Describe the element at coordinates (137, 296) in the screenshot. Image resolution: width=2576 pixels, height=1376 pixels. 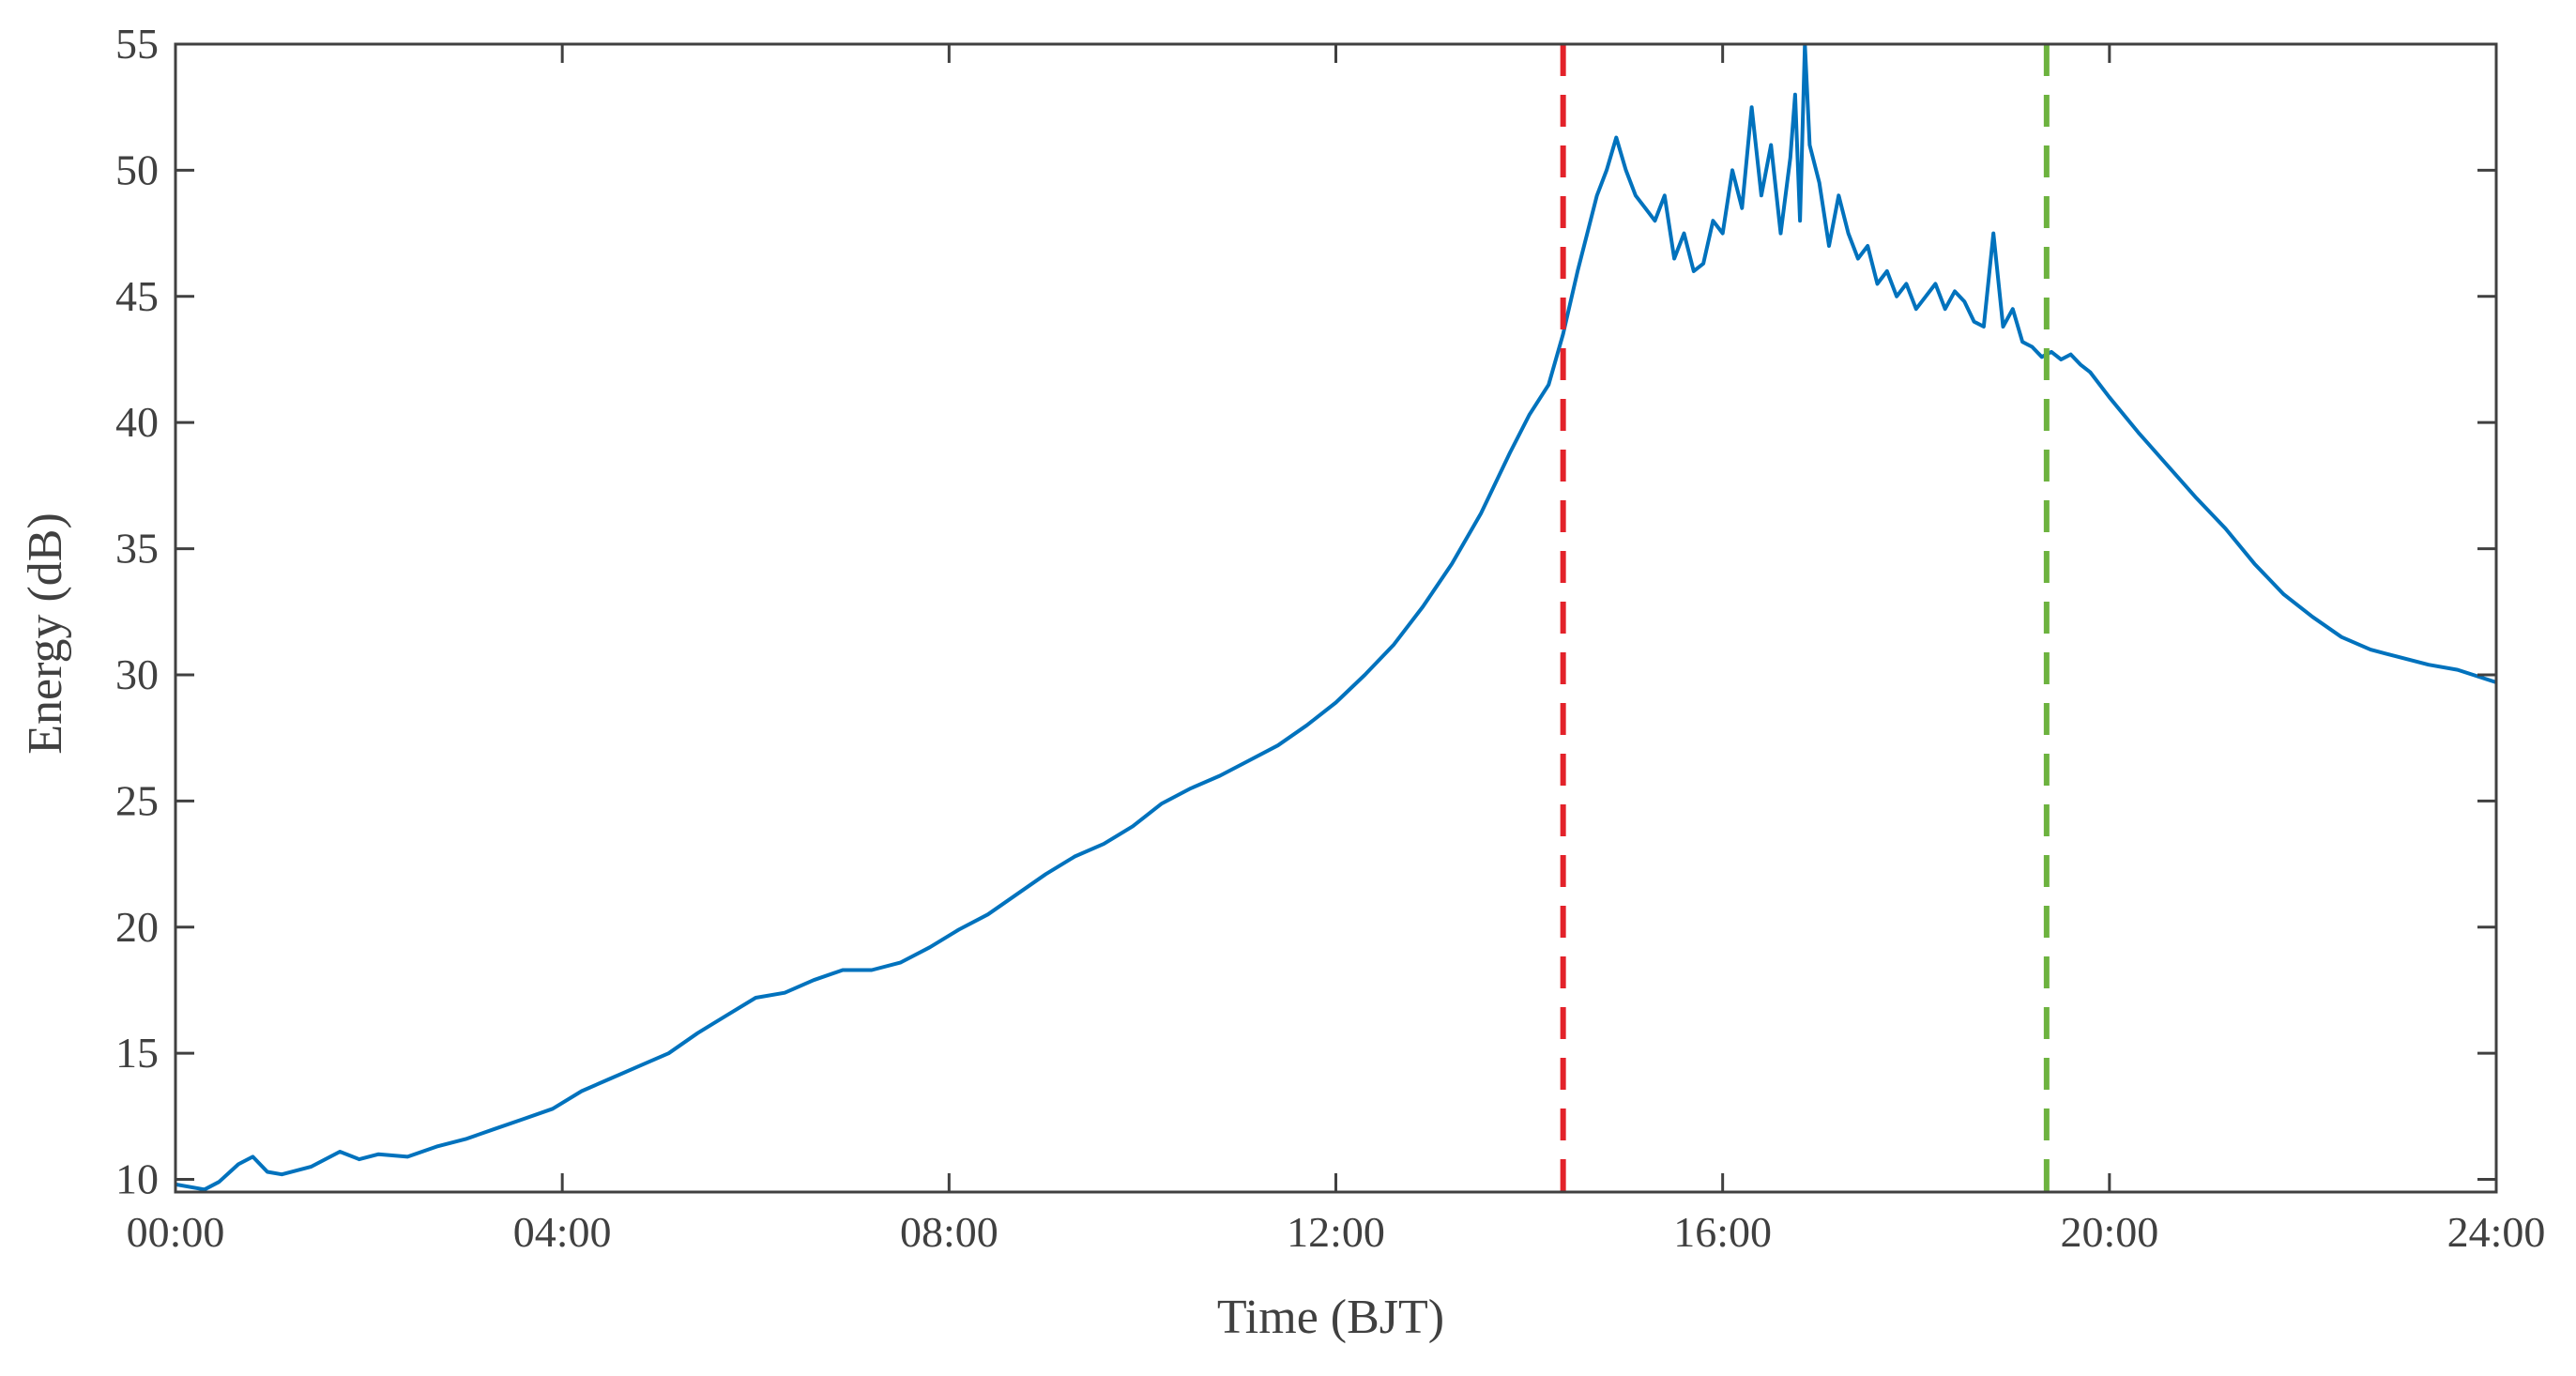
I see `y-tick-label: 45` at that location.